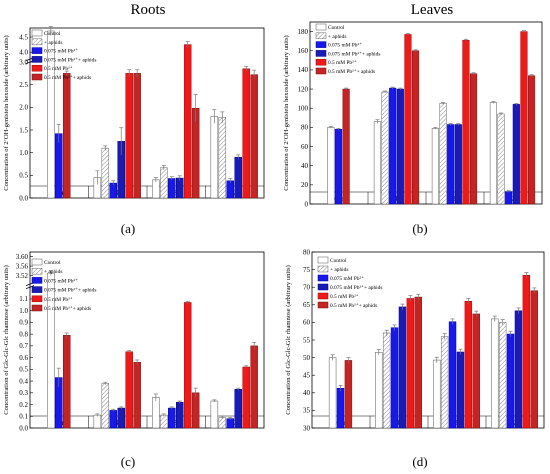 The image size is (550, 474). Describe the element at coordinates (23, 198) in the screenshot. I see `y-tick-label: 0.0` at that location.